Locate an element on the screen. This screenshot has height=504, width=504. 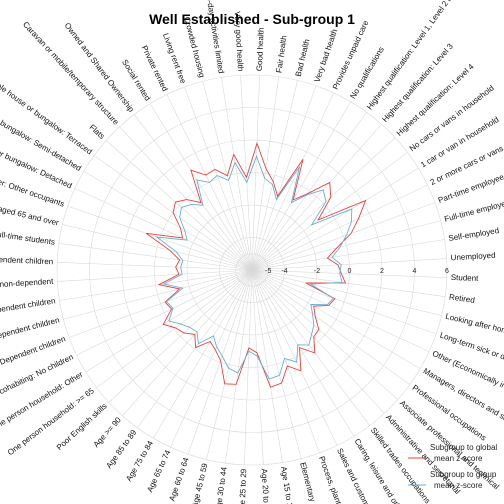
category-label: Age 25 to 29 is located at coordinates (242, 486).